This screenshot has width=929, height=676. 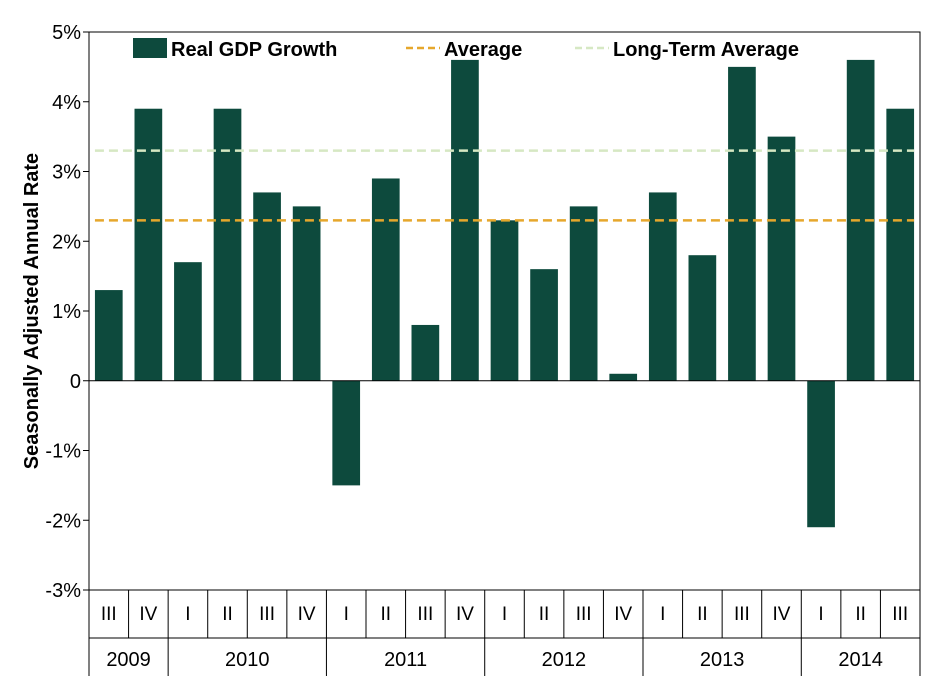 What do you see at coordinates (66, 242) in the screenshot?
I see `y-tick-label: 2%` at bounding box center [66, 242].